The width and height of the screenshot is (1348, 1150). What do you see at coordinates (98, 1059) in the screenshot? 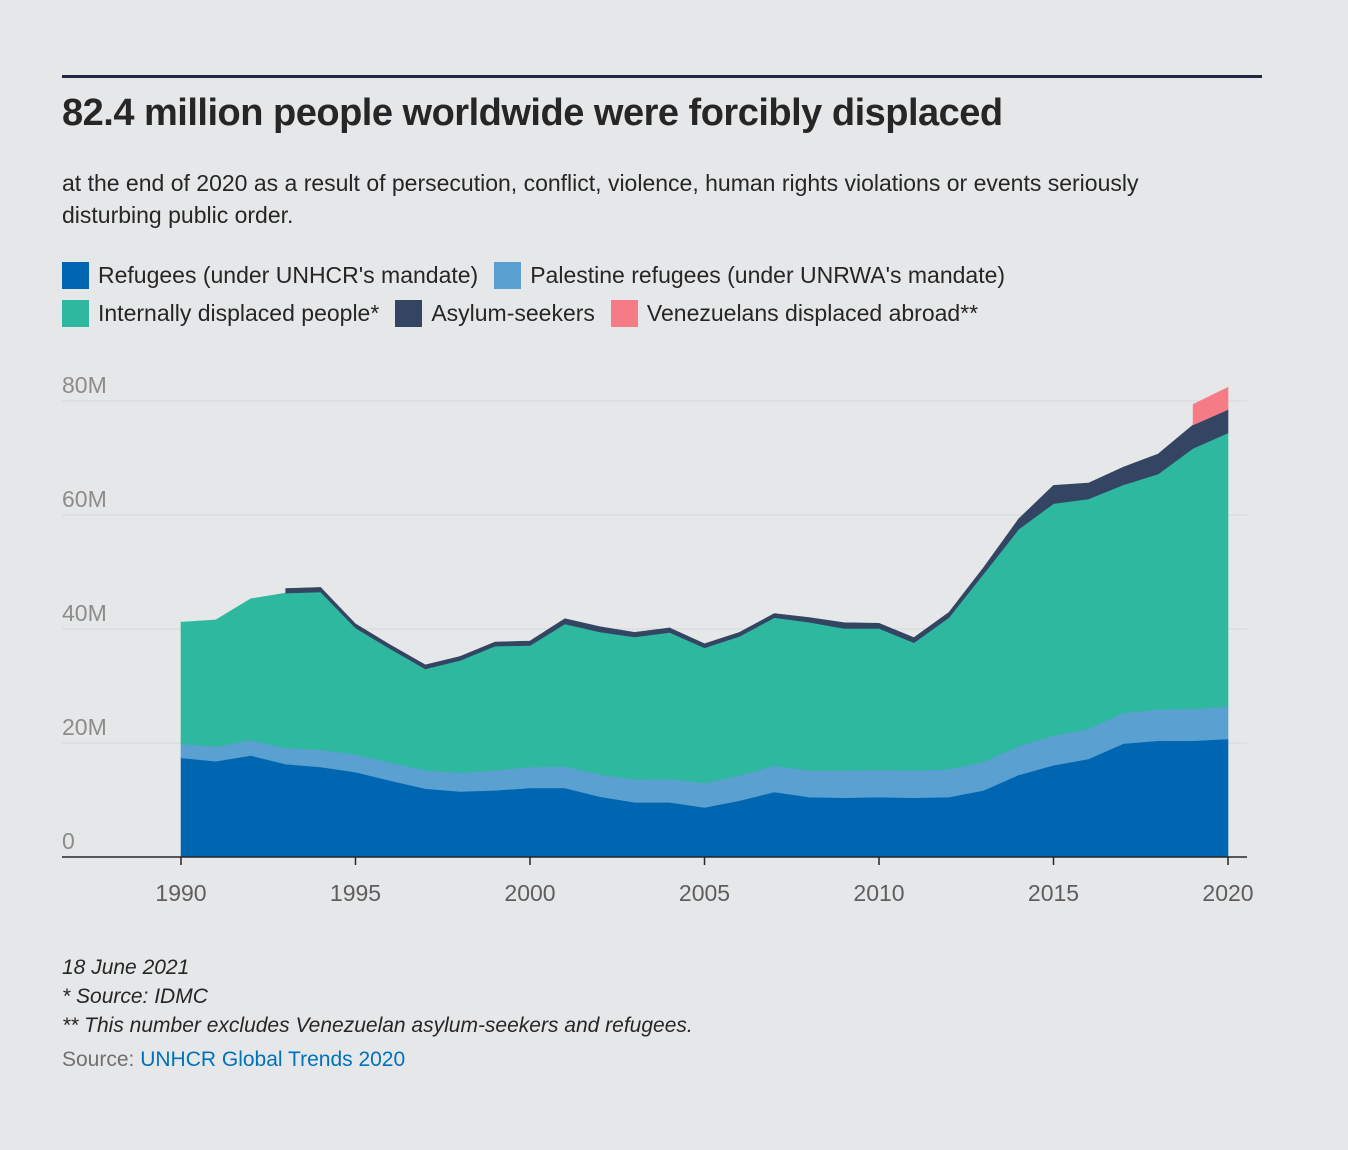
I see `source-label: Source:` at bounding box center [98, 1059].